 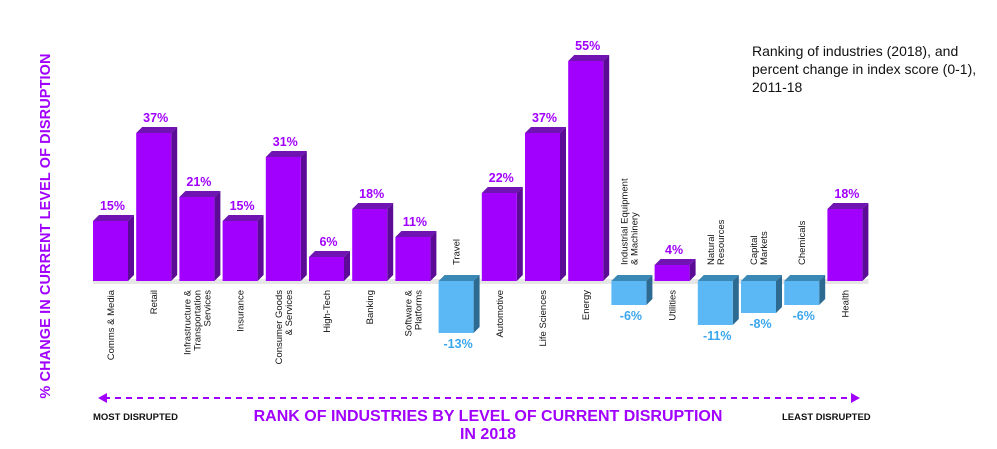 What do you see at coordinates (285, 142) in the screenshot?
I see `value-label-consumer-goods-and-services: 31%` at bounding box center [285, 142].